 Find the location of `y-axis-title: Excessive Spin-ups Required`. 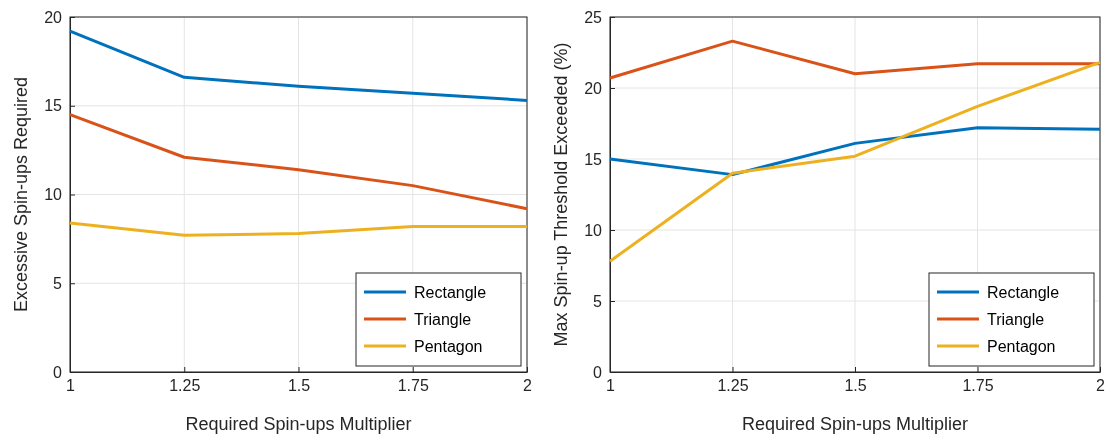

y-axis-title: Excessive Spin-ups Required is located at coordinates (21, 194).